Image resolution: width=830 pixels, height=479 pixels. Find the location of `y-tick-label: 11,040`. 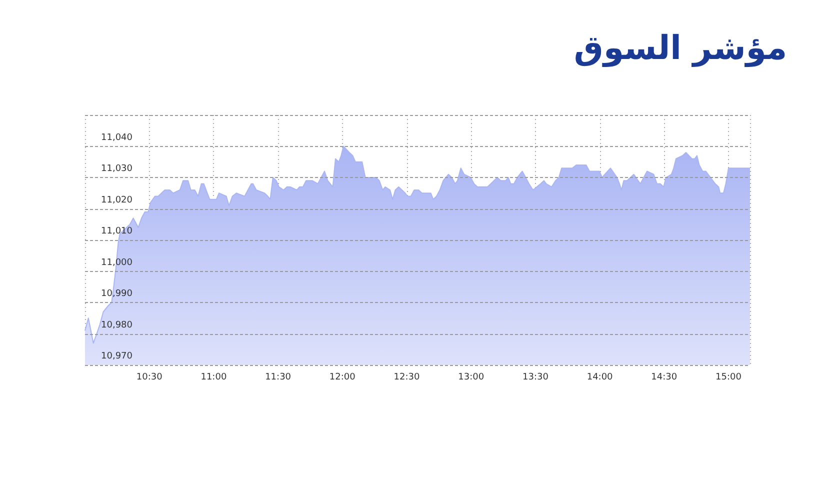

y-tick-label: 11,040 is located at coordinates (117, 137).